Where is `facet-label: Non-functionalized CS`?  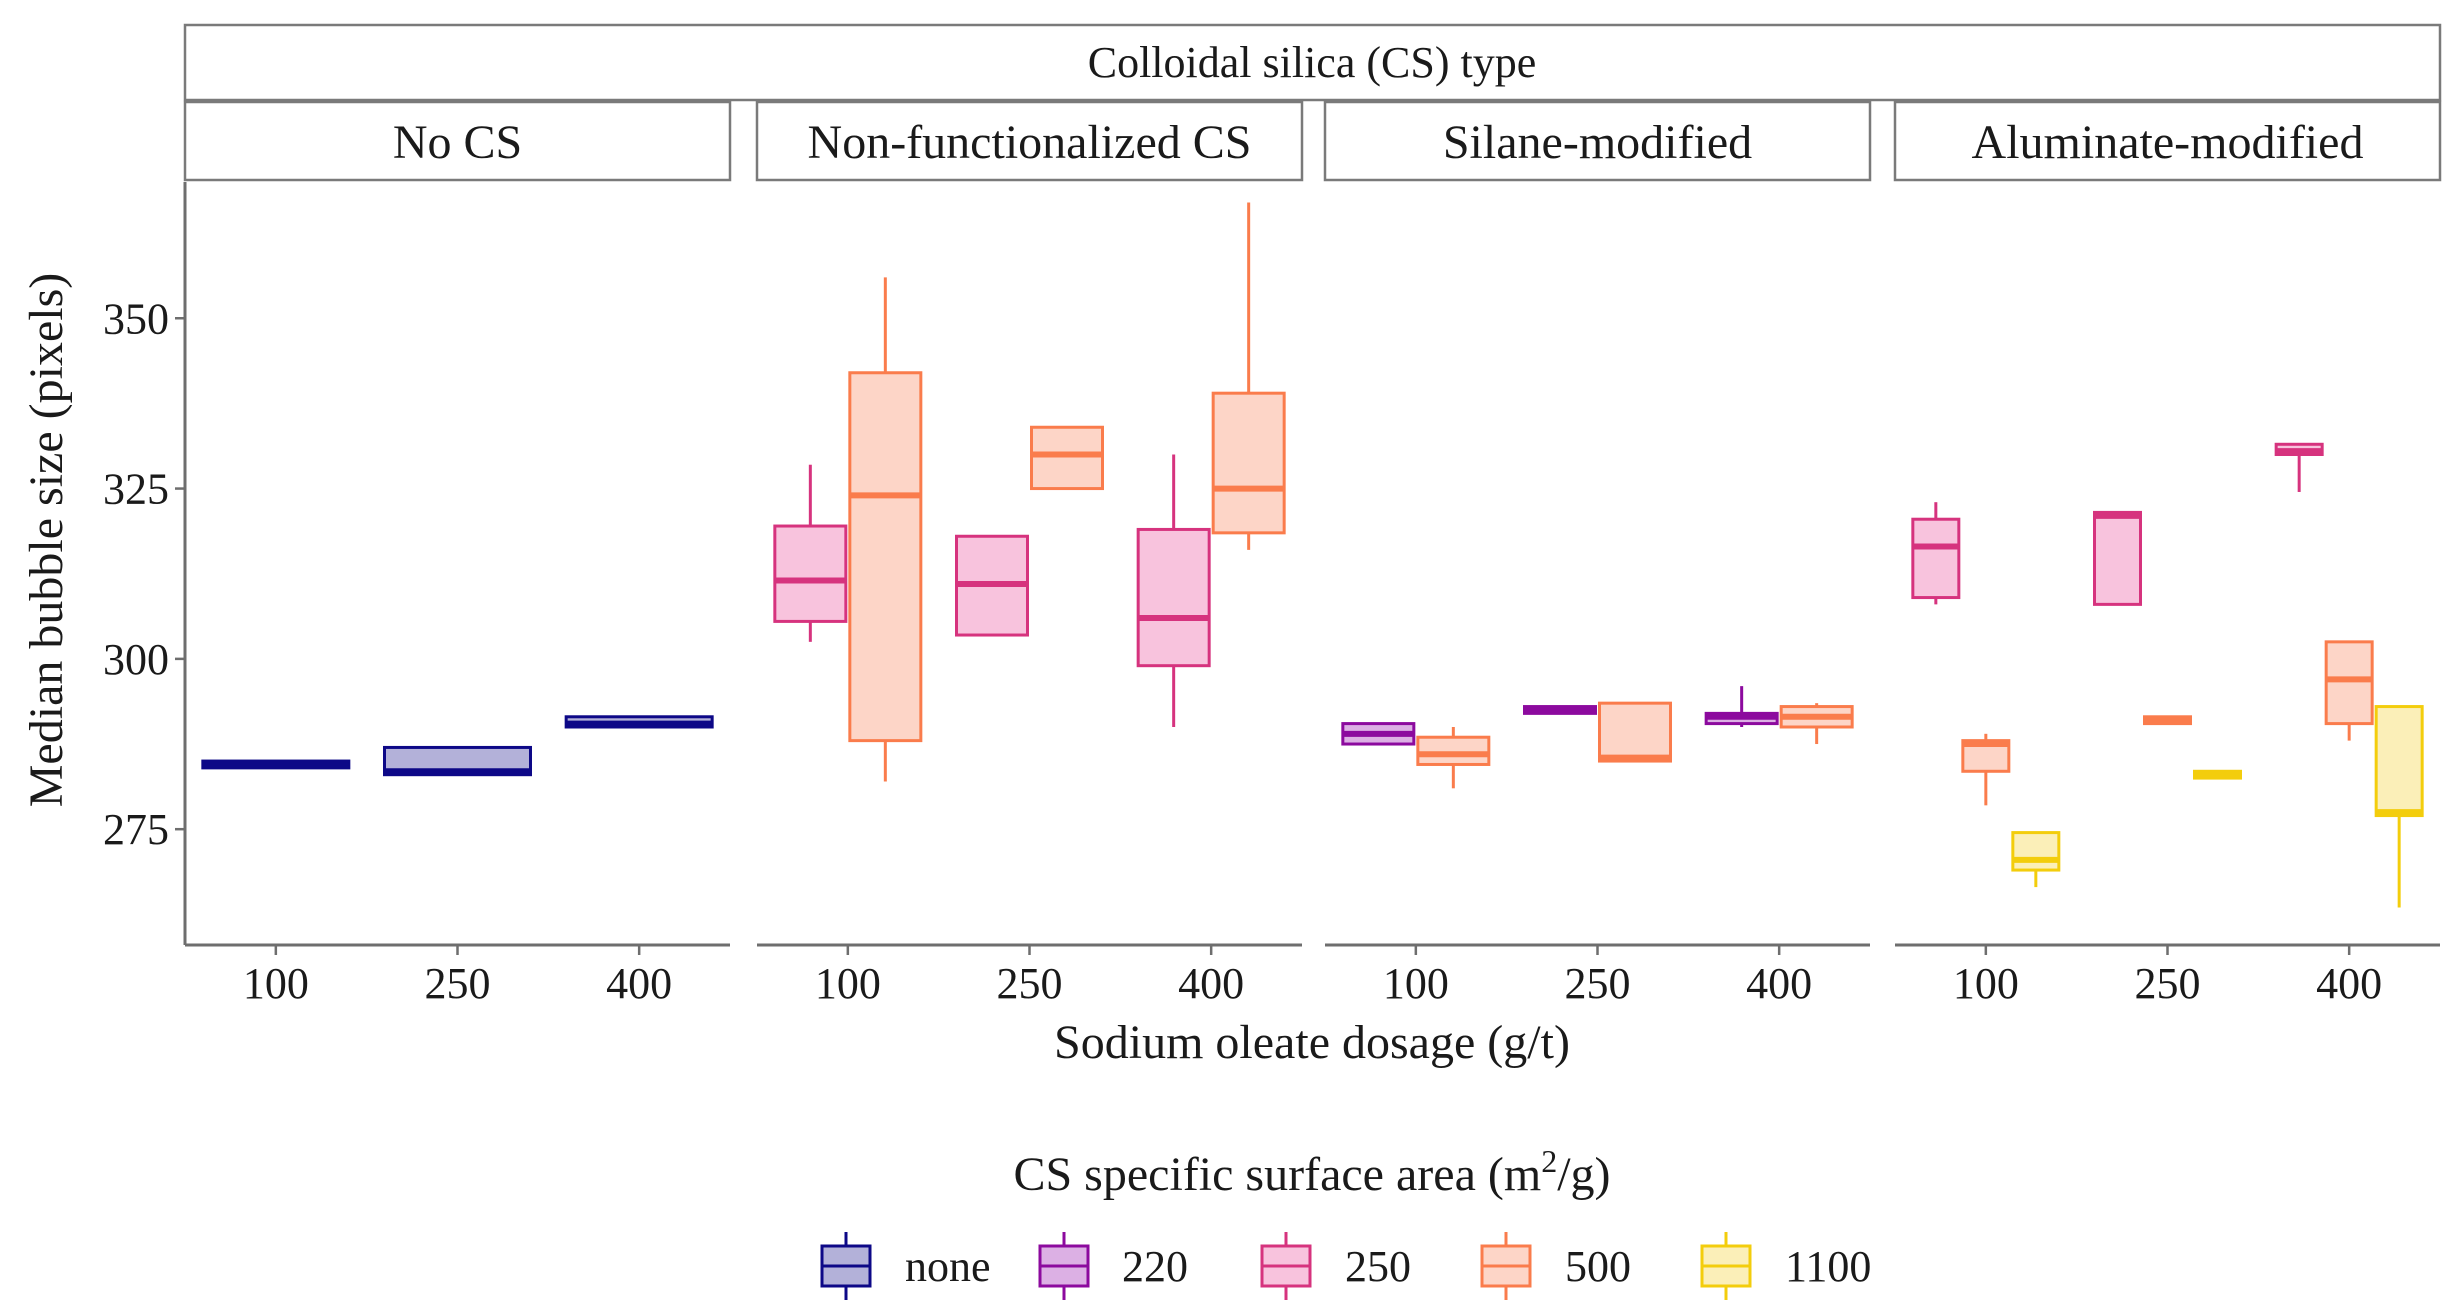 facet-label: Non-functionalized CS is located at coordinates (1030, 142).